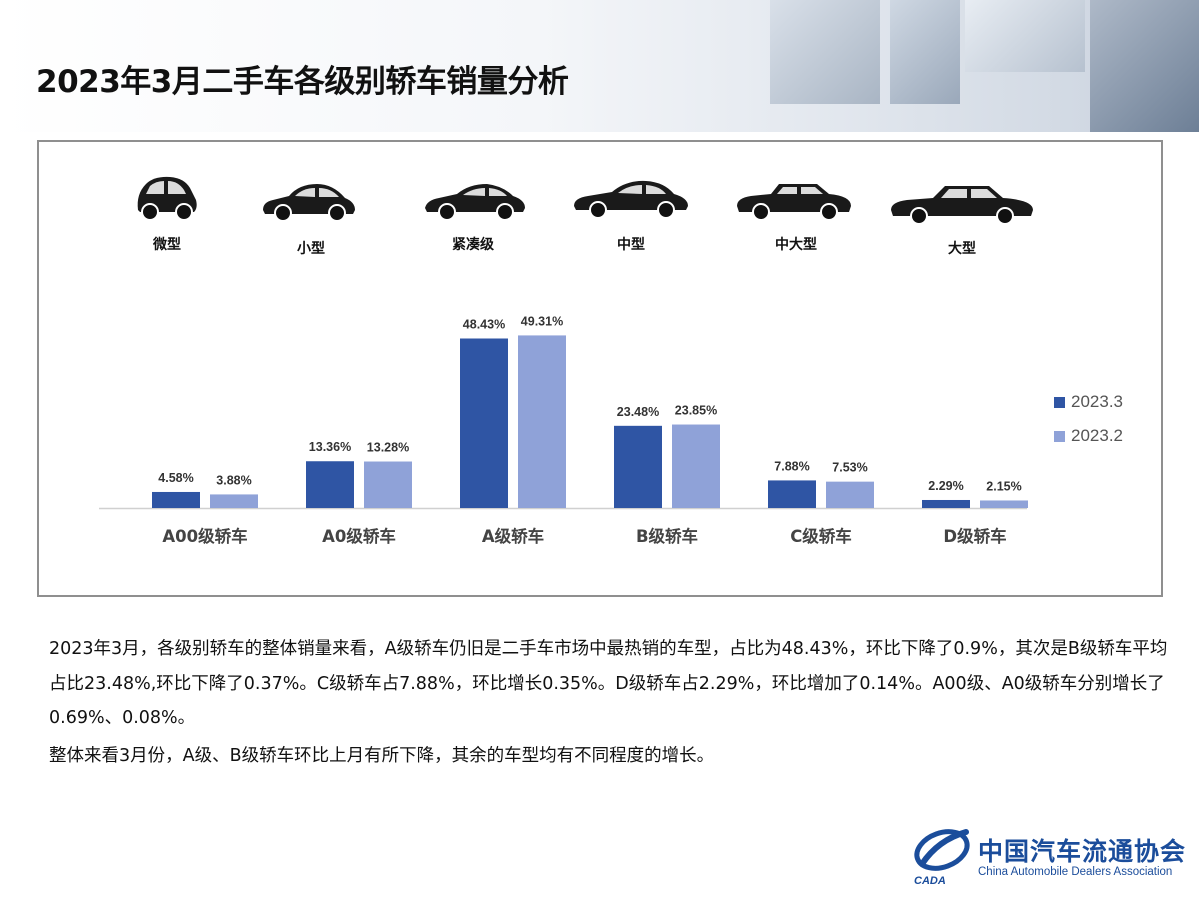 This screenshot has height=899, width=1199. I want to click on logo-name-cn: 中国汽车流通协会, so click(1082, 851).